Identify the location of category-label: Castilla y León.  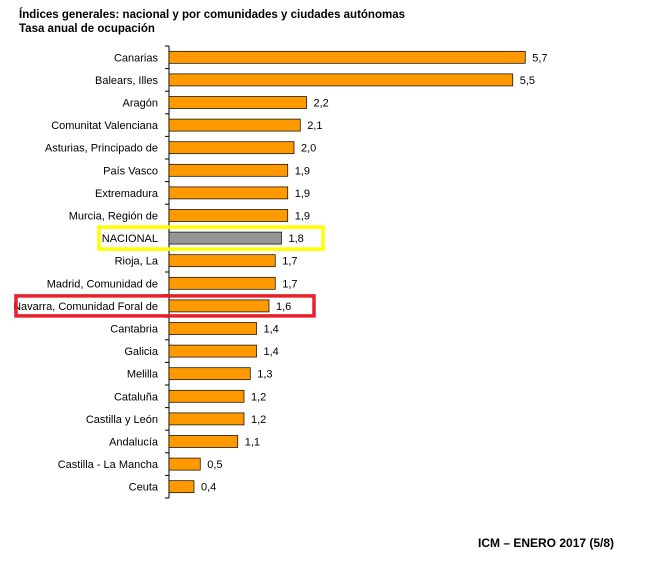
(122, 420).